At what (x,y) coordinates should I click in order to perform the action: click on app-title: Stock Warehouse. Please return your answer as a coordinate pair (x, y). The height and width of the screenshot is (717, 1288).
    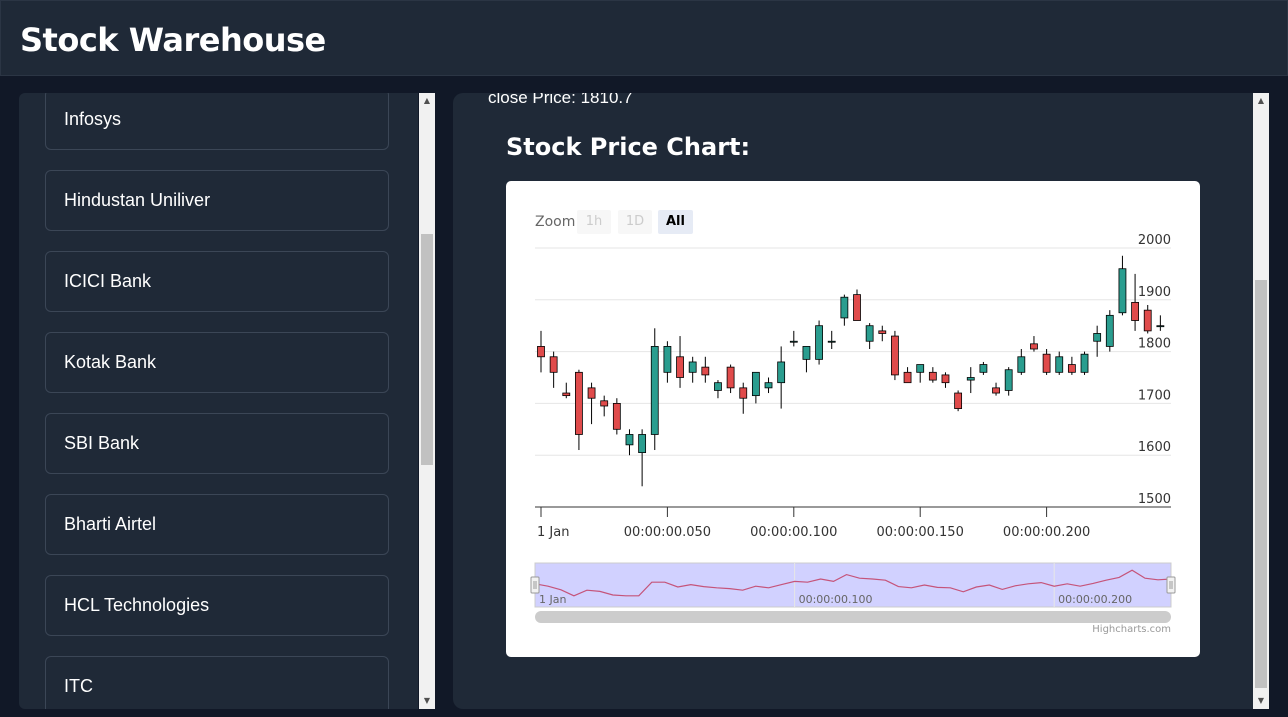
    Looking at the image, I should click on (173, 40).